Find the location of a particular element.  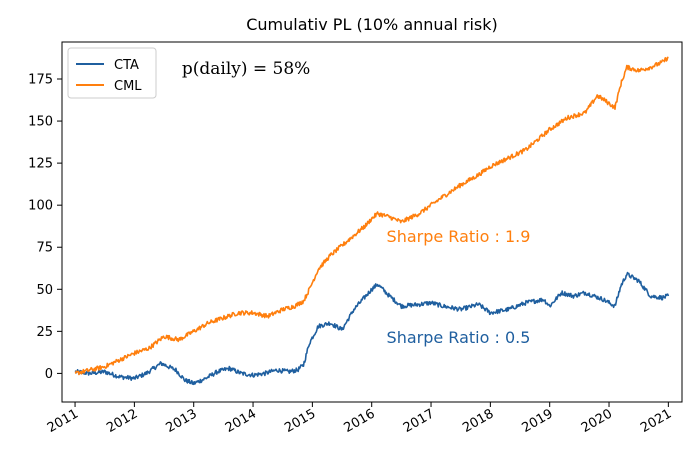

p-daily-annotation: p(daily) = 58% is located at coordinates (246, 69).